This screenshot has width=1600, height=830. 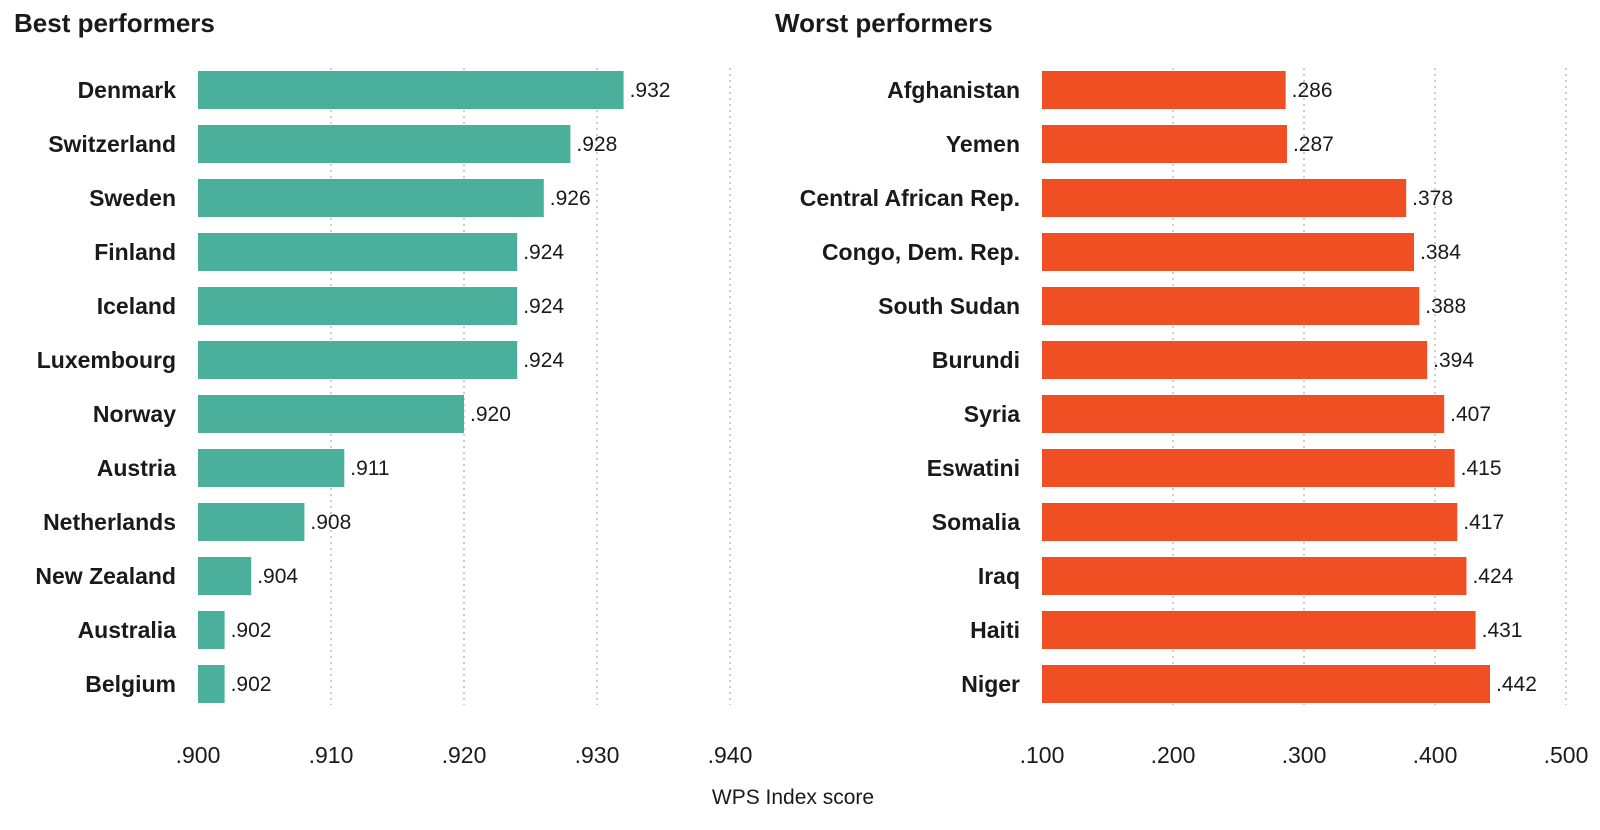 What do you see at coordinates (976, 360) in the screenshot?
I see `worst-category-label: Burundi` at bounding box center [976, 360].